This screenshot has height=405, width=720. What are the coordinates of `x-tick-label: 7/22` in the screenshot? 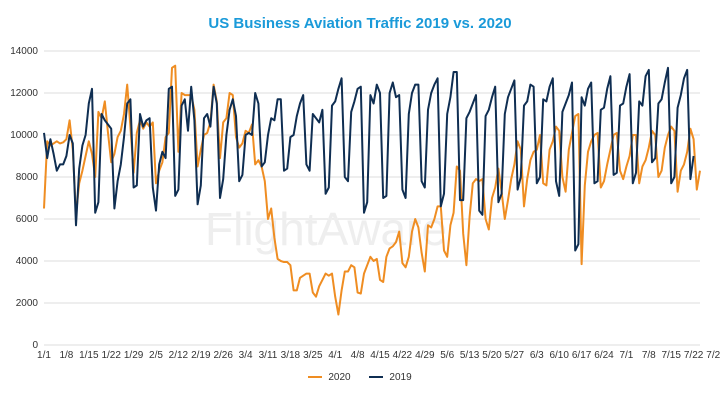 It's located at (694, 355).